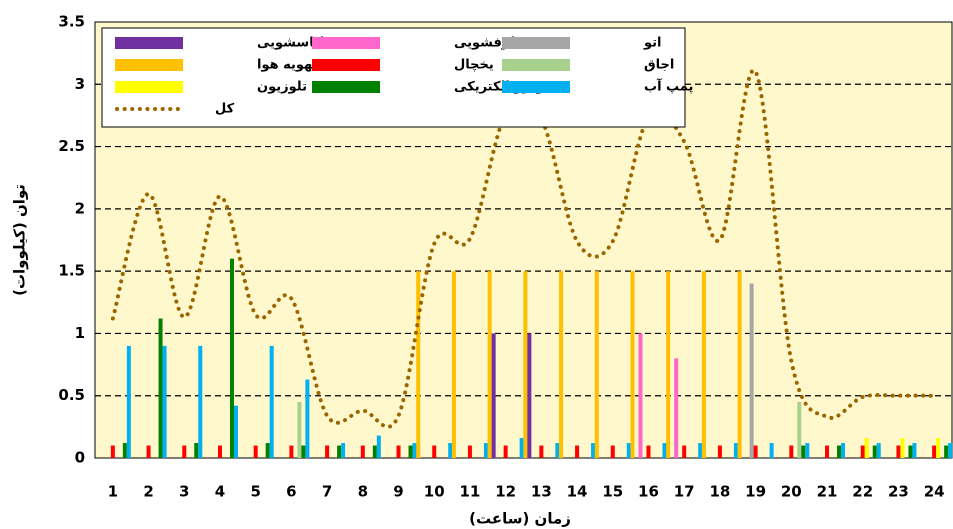  Describe the element at coordinates (71, 22) in the screenshot. I see `y-tick-label: 3.5` at that location.